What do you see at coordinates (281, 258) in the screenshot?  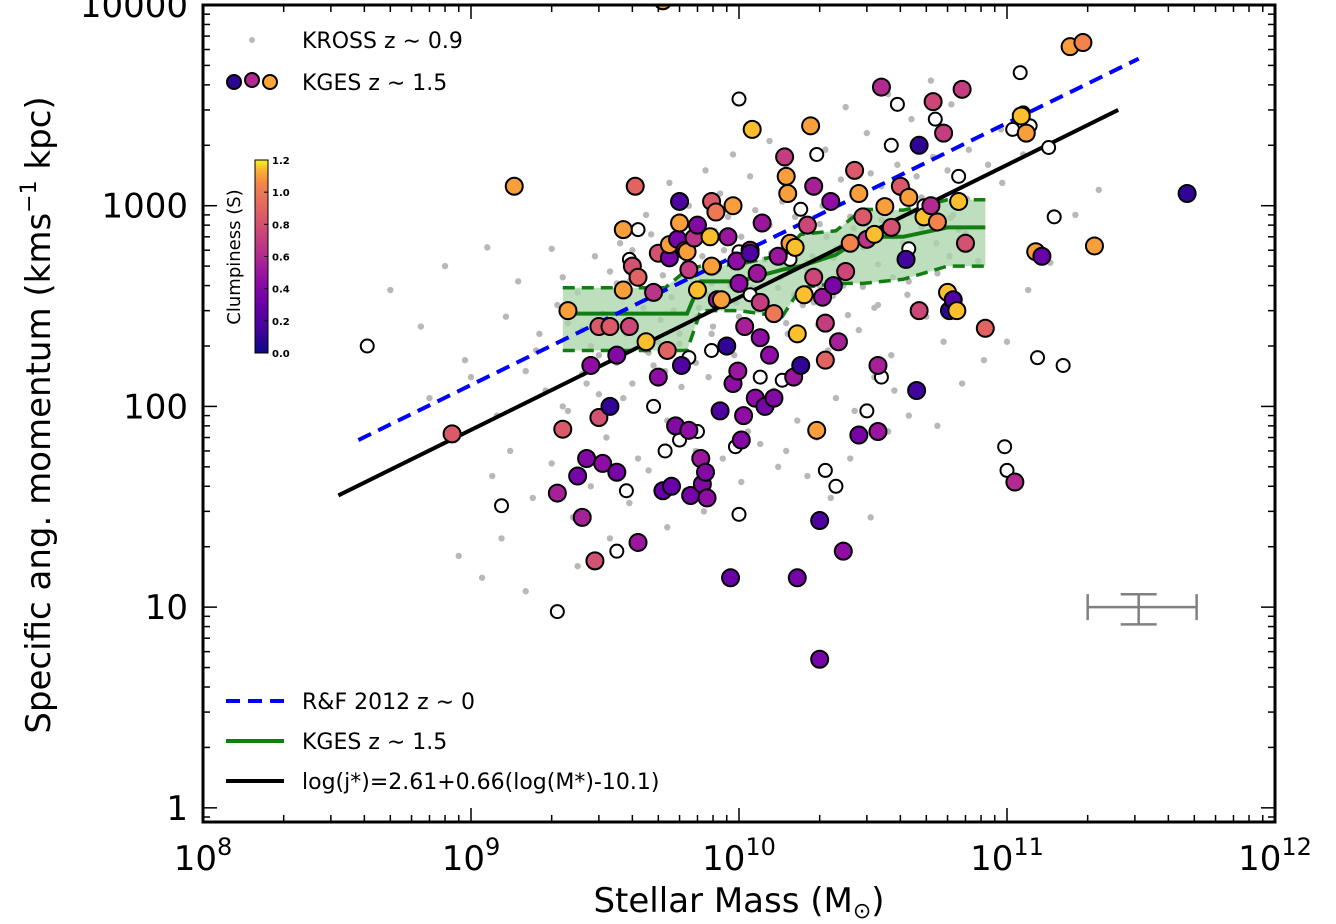 I see `colorbar-tick-label: 0.6` at bounding box center [281, 258].